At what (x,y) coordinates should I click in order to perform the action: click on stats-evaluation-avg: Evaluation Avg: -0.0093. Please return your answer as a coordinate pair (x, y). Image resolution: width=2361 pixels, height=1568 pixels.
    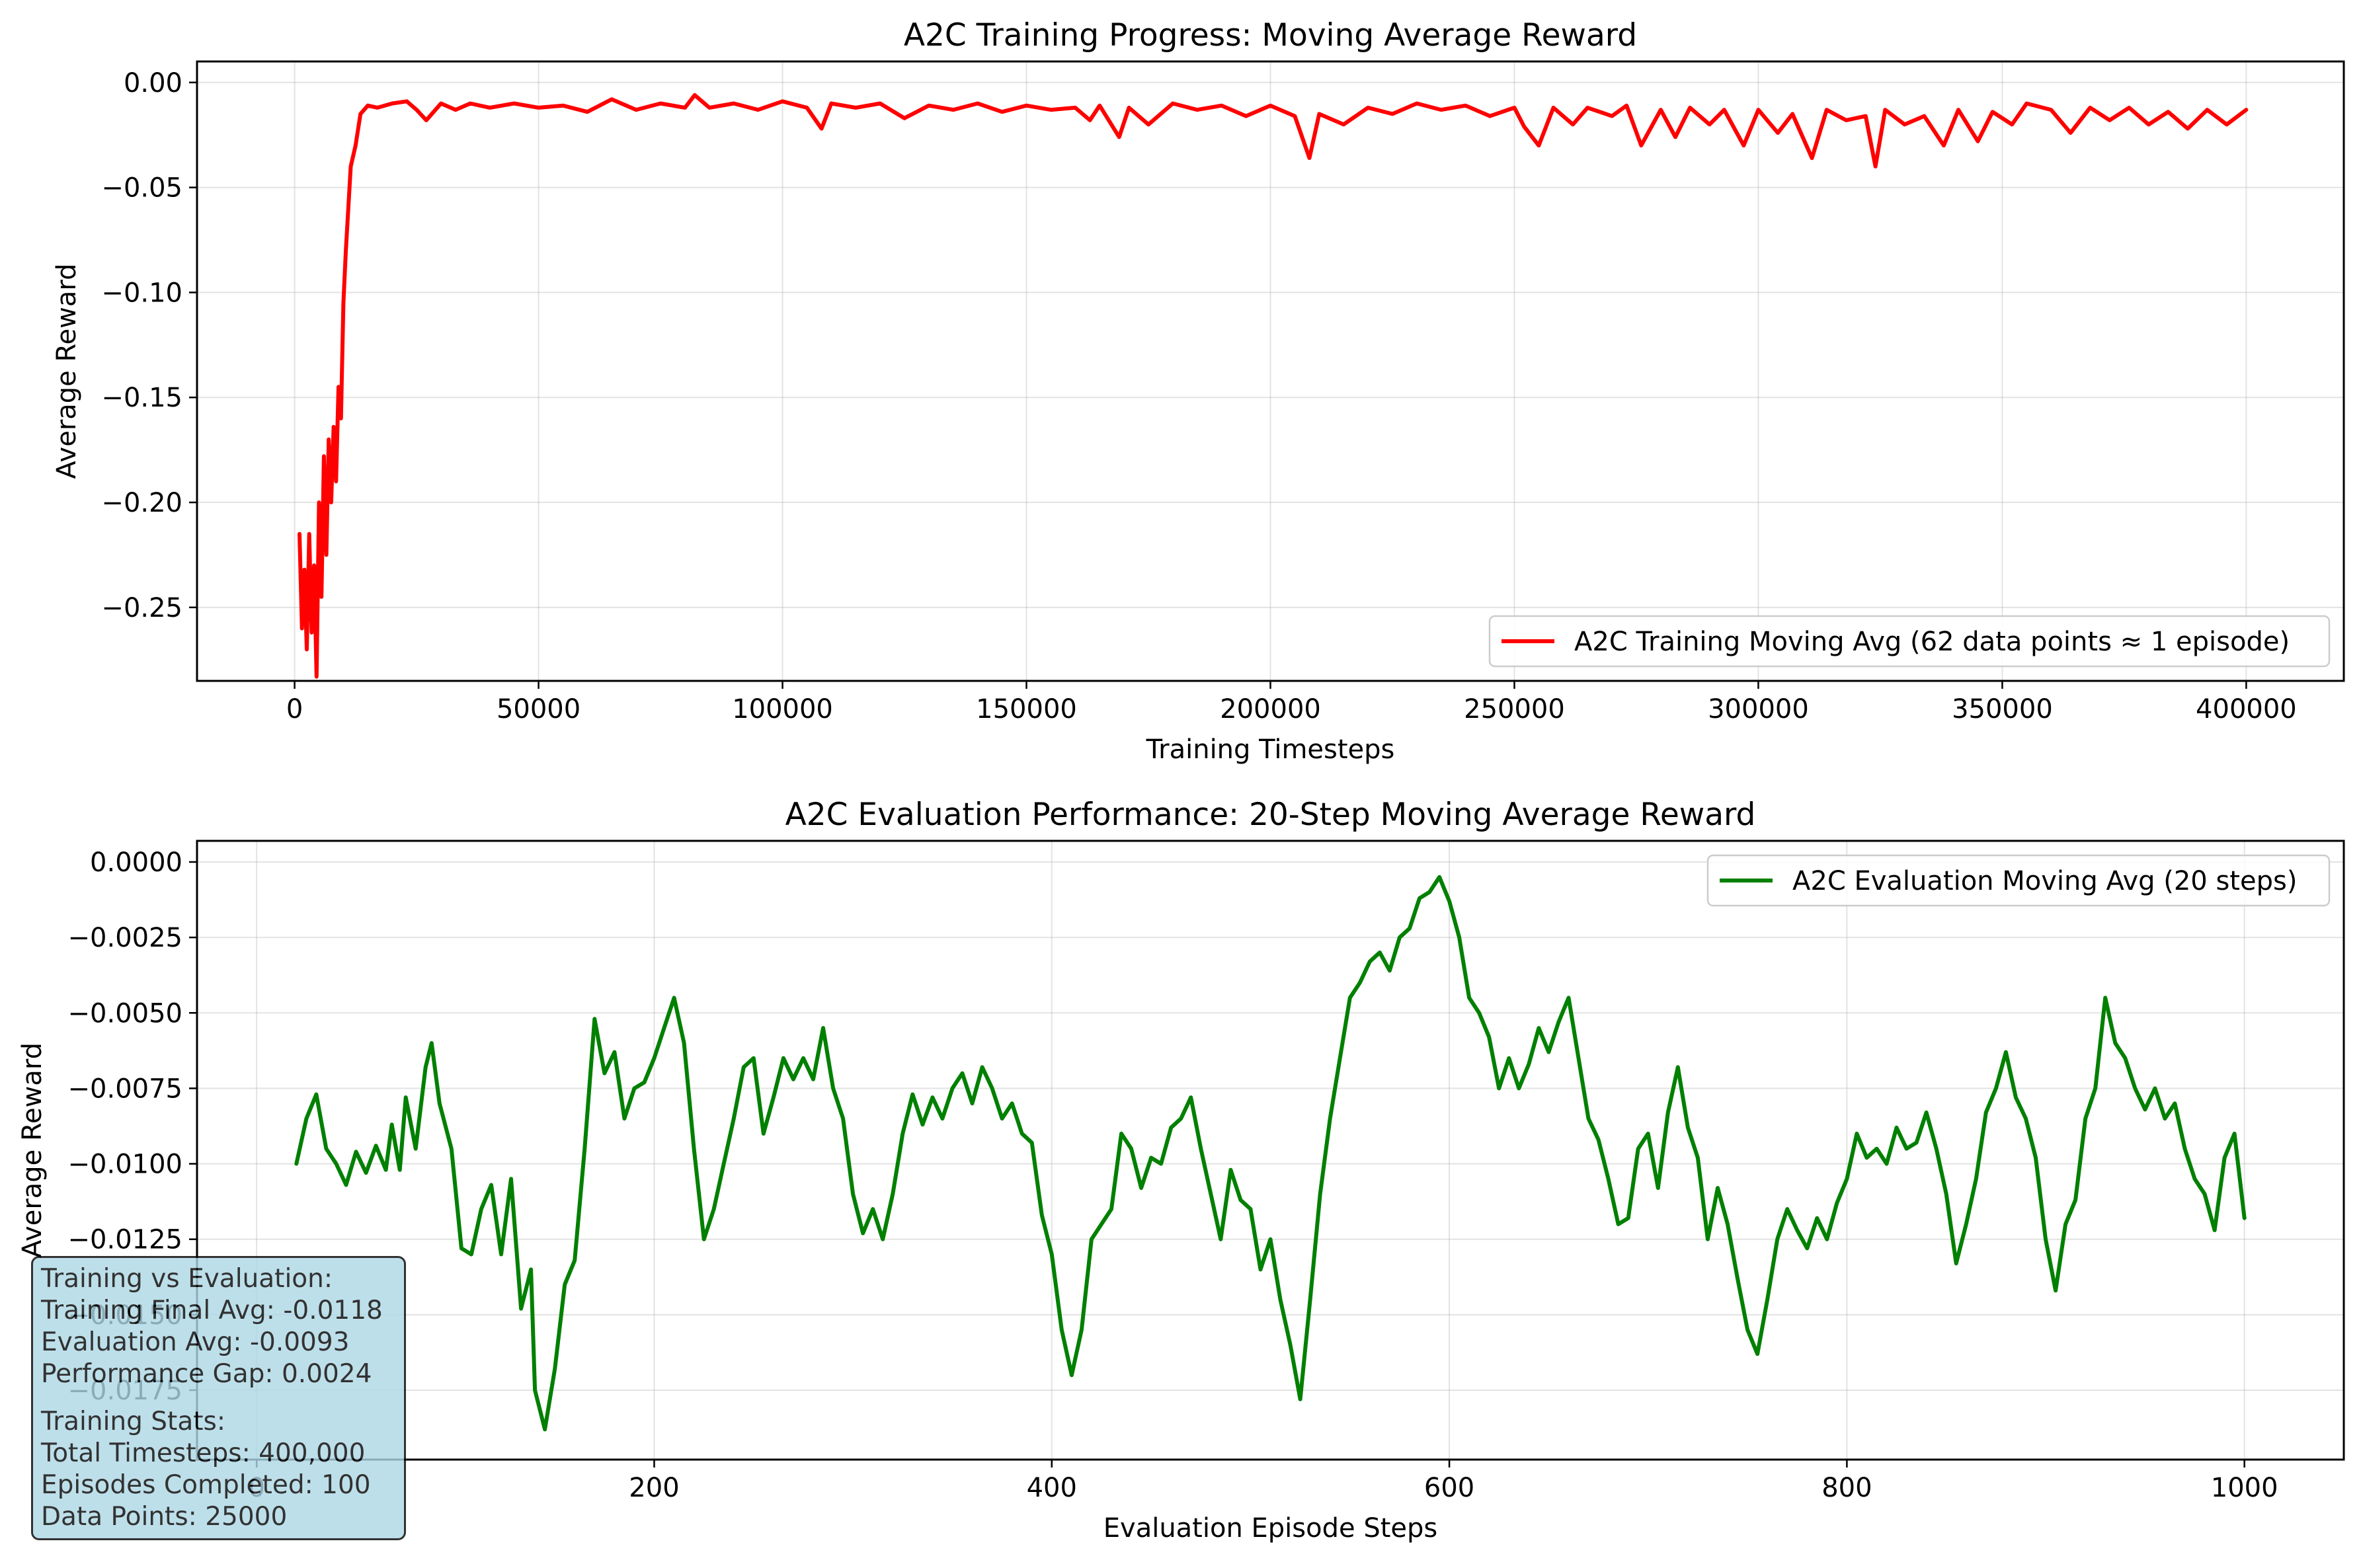
    Looking at the image, I should click on (196, 1342).